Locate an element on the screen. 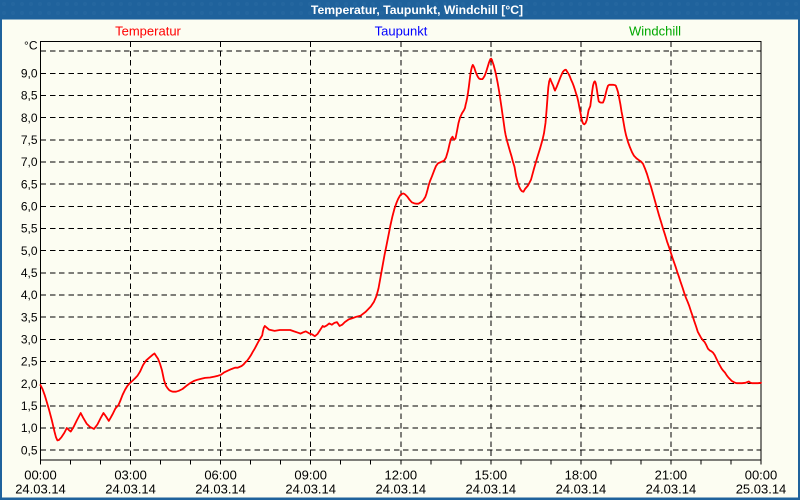  svg-text: 3,0 is located at coordinates (29, 340).